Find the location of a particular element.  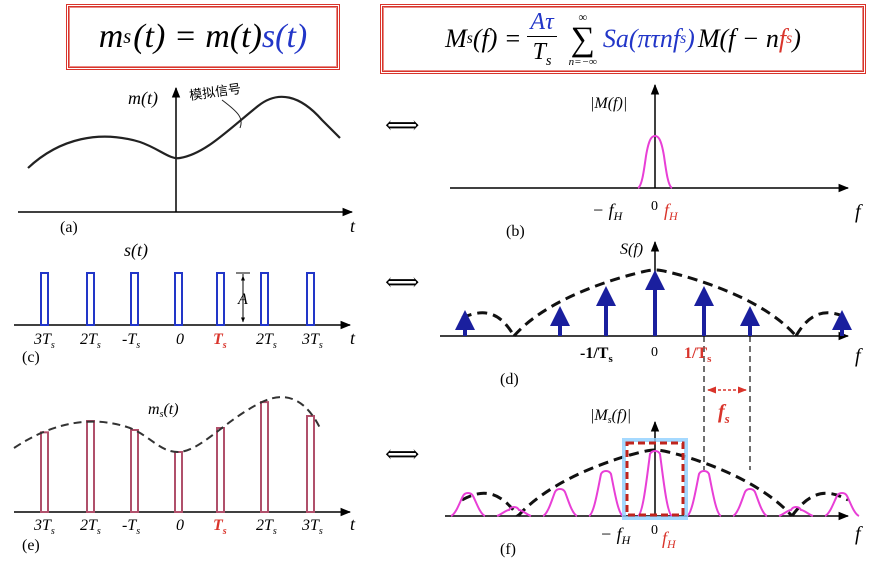

sum-lower-limit: n=−∞ is located at coordinates (582, 61).